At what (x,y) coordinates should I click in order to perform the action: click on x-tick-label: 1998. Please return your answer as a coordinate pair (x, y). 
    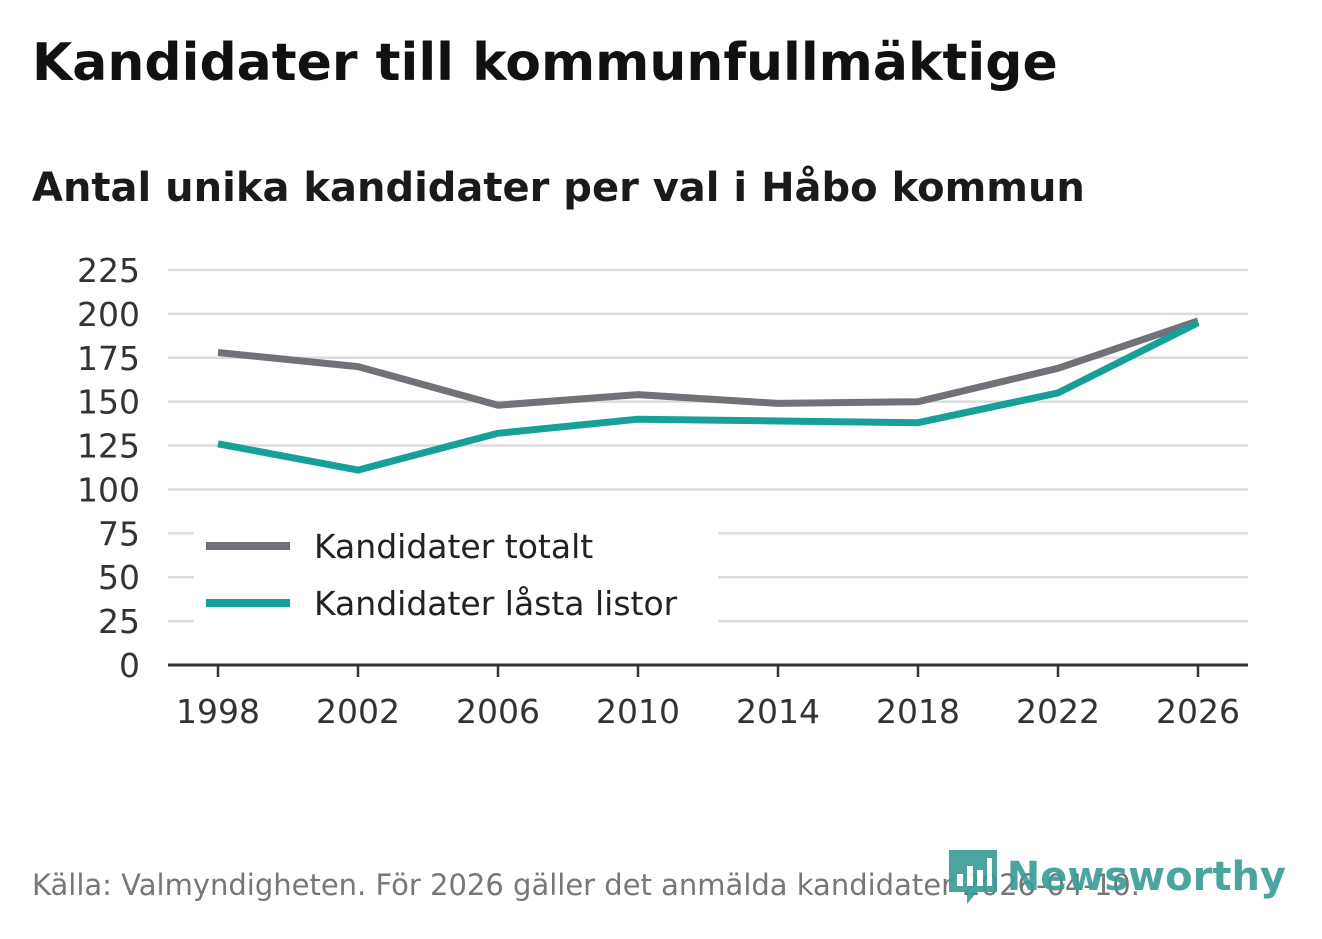
    Looking at the image, I should click on (218, 711).